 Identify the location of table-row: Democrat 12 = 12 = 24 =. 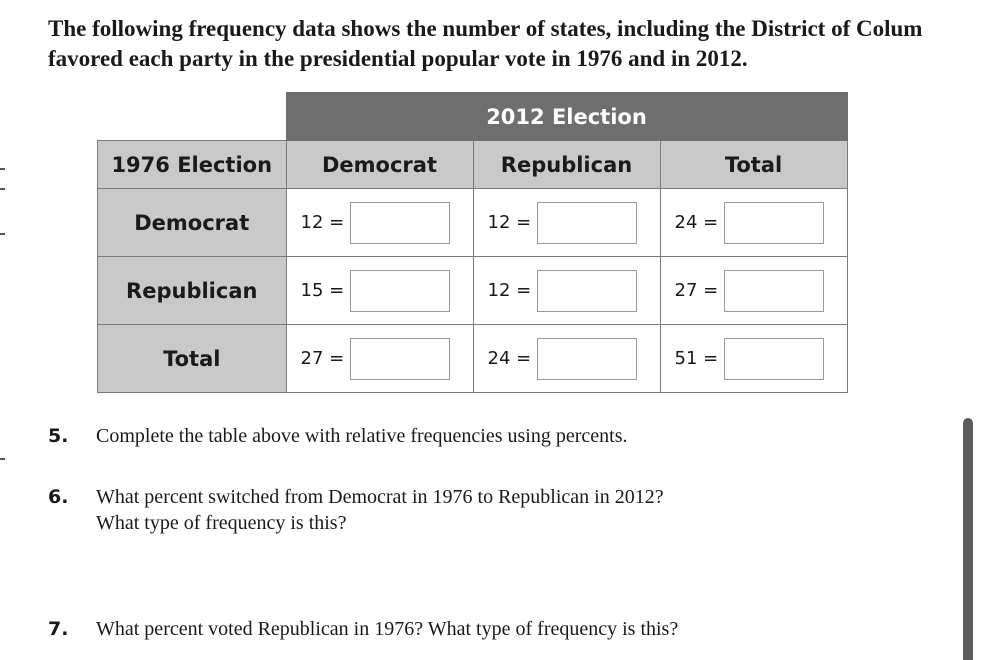
(472, 222).